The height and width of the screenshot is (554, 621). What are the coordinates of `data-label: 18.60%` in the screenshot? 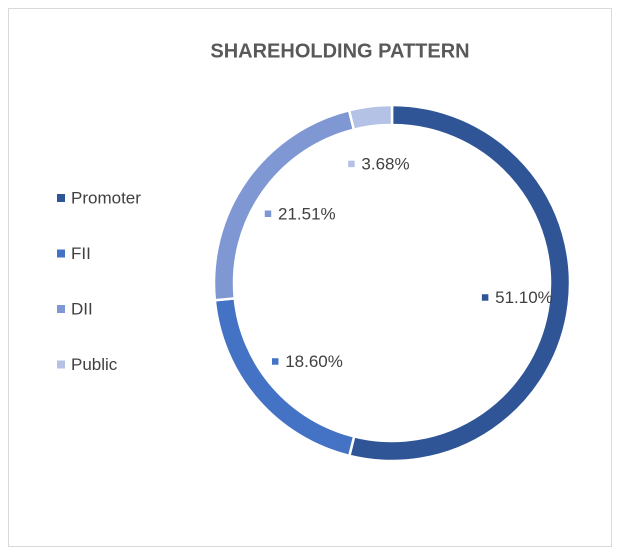 It's located at (314, 361).